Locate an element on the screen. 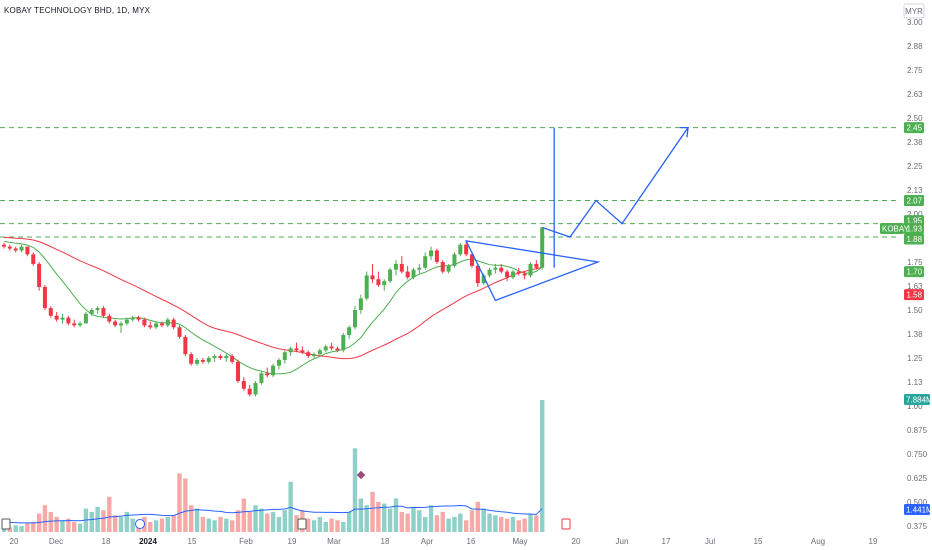 This screenshot has width=932, height=550. y-tick-label: 2.25 is located at coordinates (915, 166).